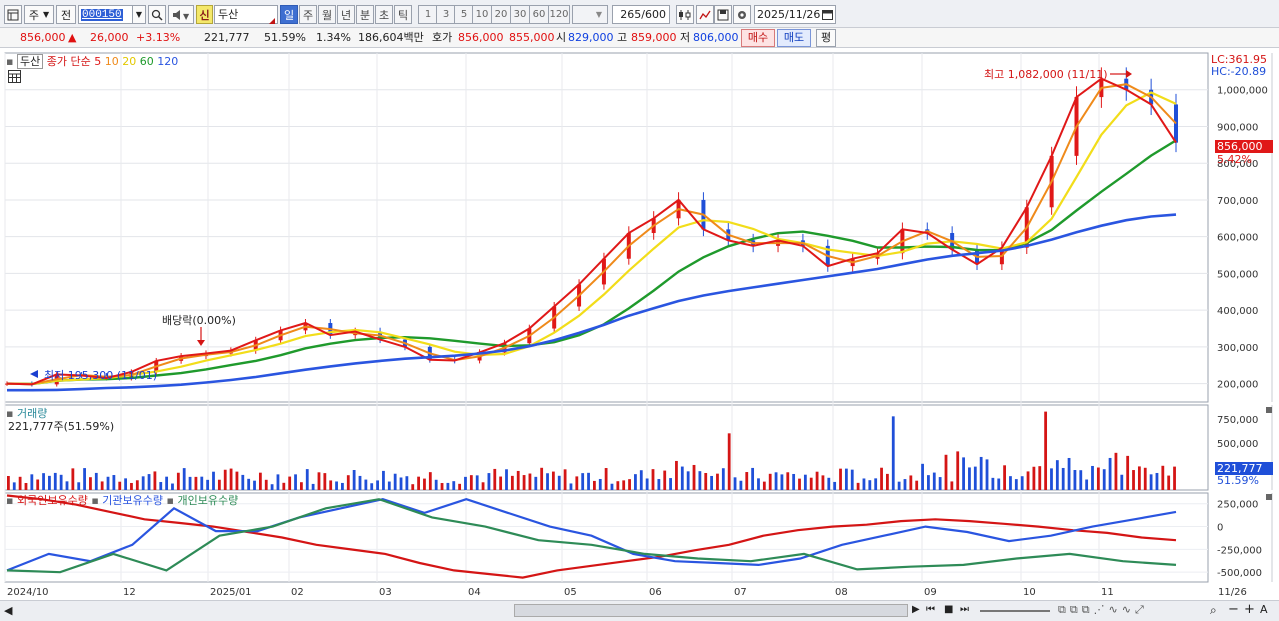 The image size is (1279, 621). What do you see at coordinates (474, 592) in the screenshot?
I see `time-tick-label: 04` at bounding box center [474, 592].